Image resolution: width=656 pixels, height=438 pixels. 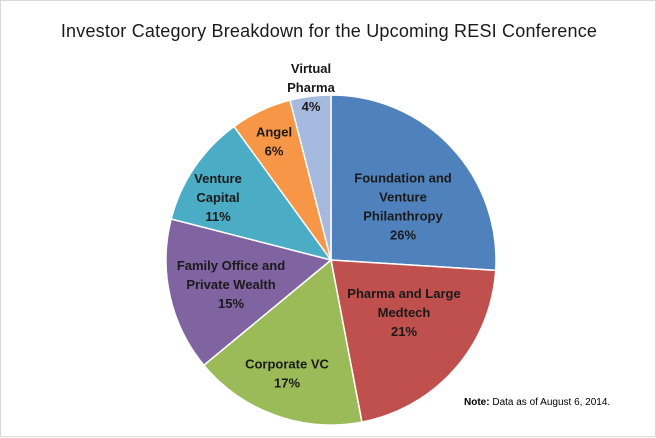 What do you see at coordinates (404, 331) in the screenshot?
I see `slice-value-label: 21%` at bounding box center [404, 331].